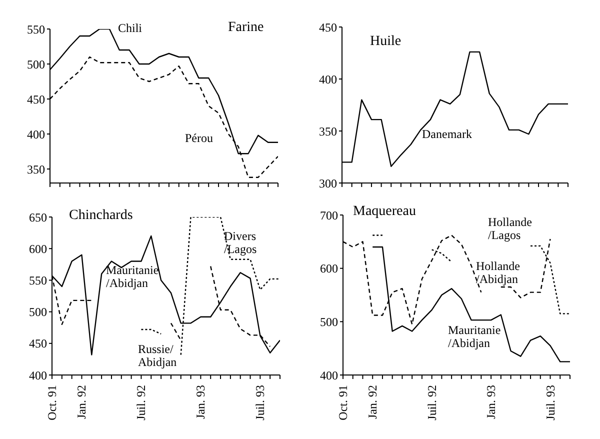 The height and width of the screenshot is (439, 600). Describe the element at coordinates (386, 42) in the screenshot. I see `text: Huile` at that location.